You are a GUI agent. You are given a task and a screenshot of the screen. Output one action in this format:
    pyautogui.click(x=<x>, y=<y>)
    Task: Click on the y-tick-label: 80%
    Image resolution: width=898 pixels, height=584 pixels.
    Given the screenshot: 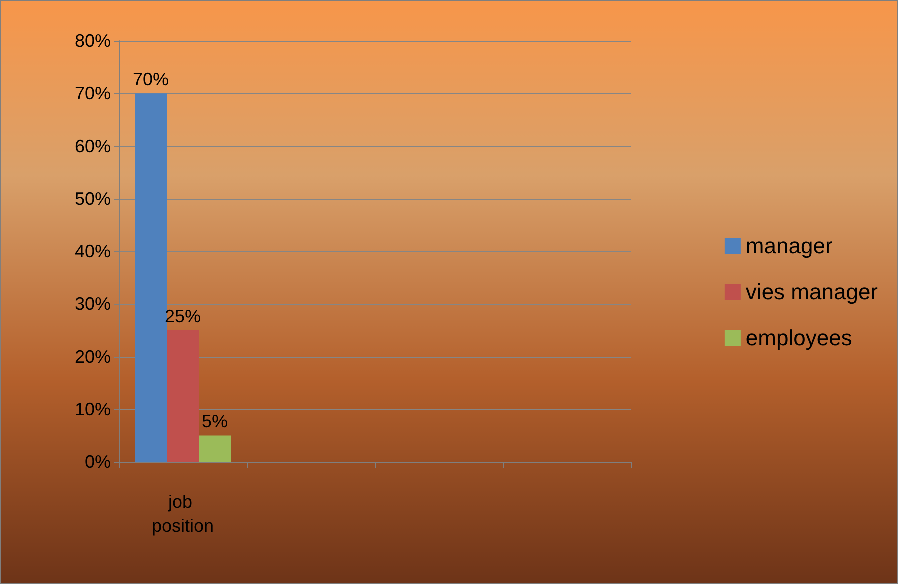 What is the action you would take?
    pyautogui.click(x=92, y=41)
    